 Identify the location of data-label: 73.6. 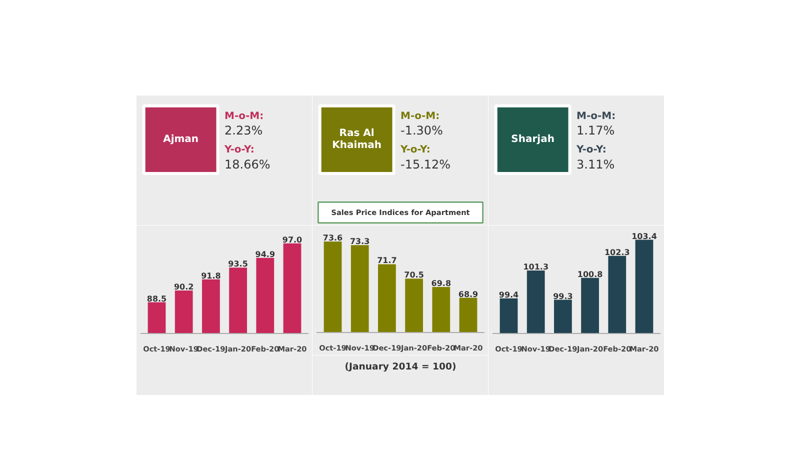
(333, 237).